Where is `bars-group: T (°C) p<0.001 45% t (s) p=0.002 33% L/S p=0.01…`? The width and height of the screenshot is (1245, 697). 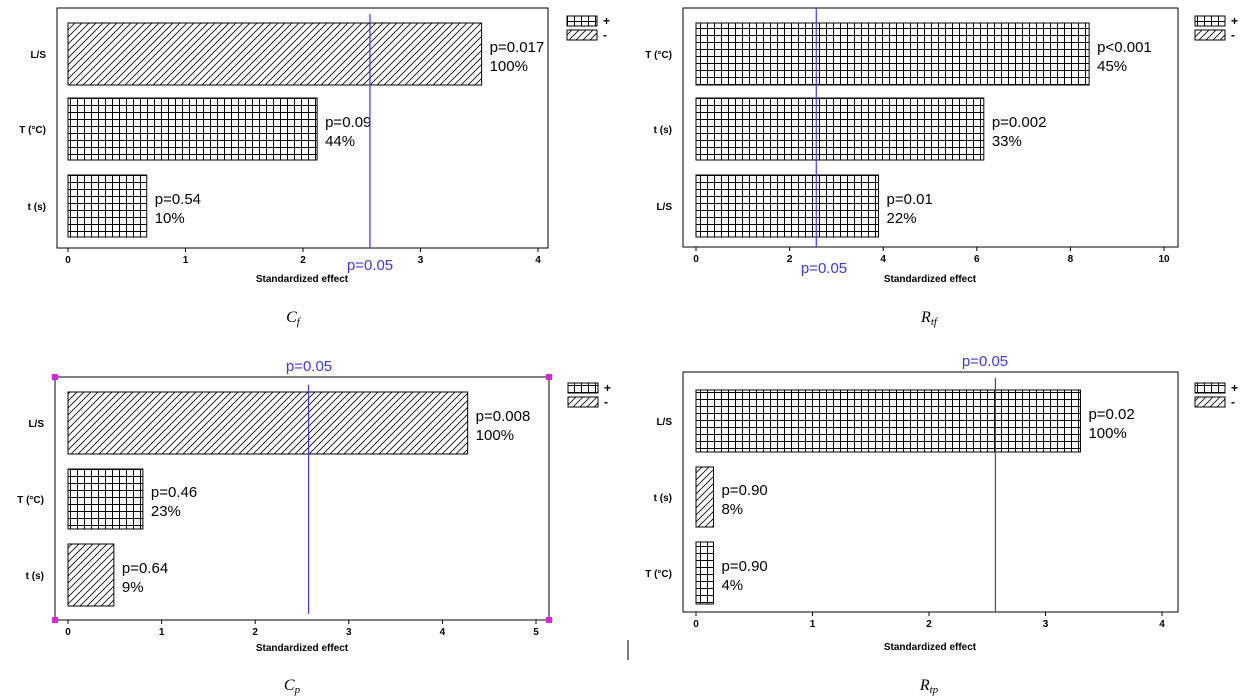 bars-group: T (°C) p<0.001 45% t (s) p=0.002 33% L/S p=0.01… is located at coordinates (898, 130).